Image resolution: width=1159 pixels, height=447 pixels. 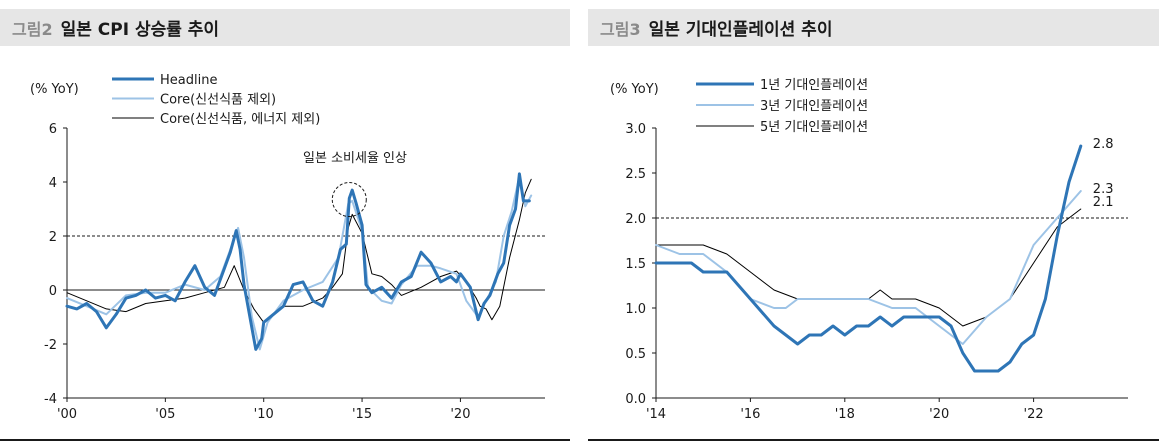 What do you see at coordinates (635, 219) in the screenshot?
I see `y-tick-label: 2.0` at bounding box center [635, 219].